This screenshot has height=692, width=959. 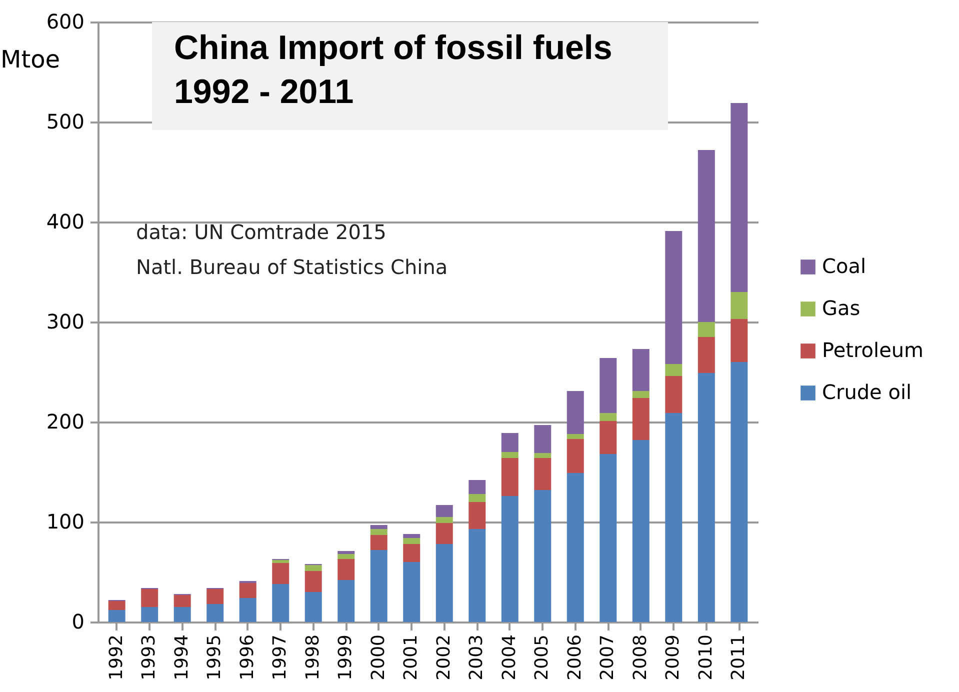 I want to click on y-tick-label: 500, so click(x=65, y=122).